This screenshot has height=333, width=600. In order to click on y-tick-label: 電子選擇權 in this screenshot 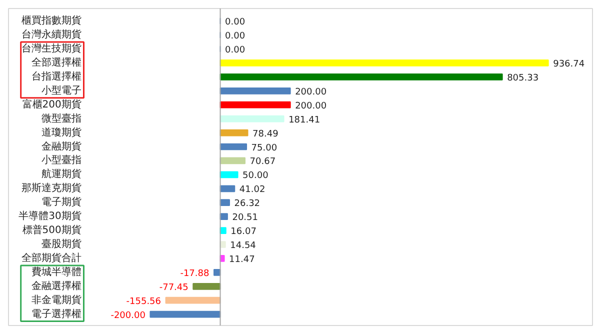, I will do `click(56, 314)`.